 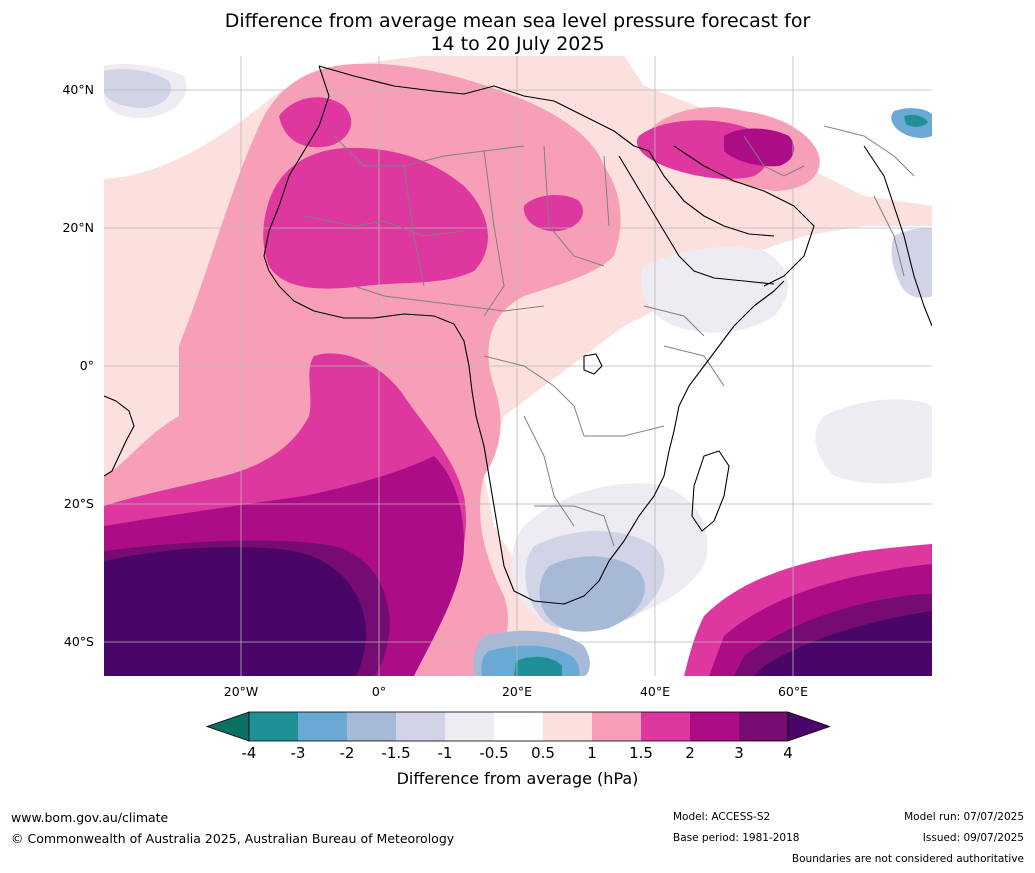 I want to click on colorbar-tick-label: -1.5, so click(x=396, y=753).